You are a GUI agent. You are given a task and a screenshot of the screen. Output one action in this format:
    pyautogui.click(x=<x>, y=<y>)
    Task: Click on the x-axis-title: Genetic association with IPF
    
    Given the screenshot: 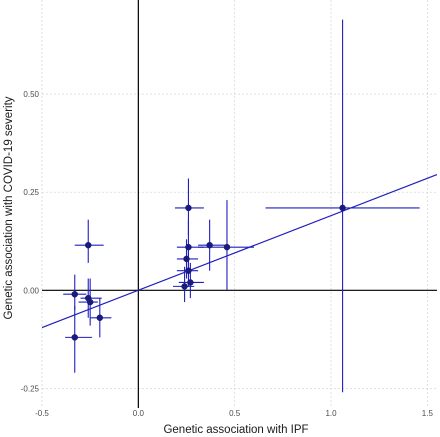 What is the action you would take?
    pyautogui.click(x=235, y=430)
    